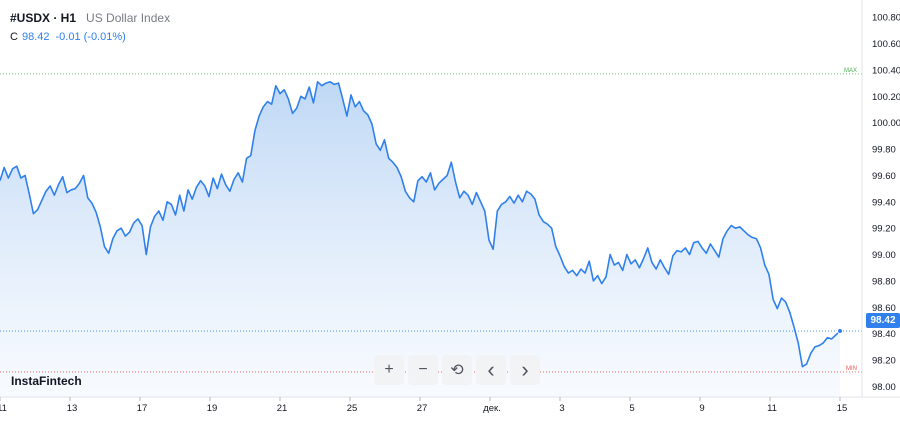 This screenshot has width=900, height=427. I want to click on min-label: MIN, so click(851, 369).